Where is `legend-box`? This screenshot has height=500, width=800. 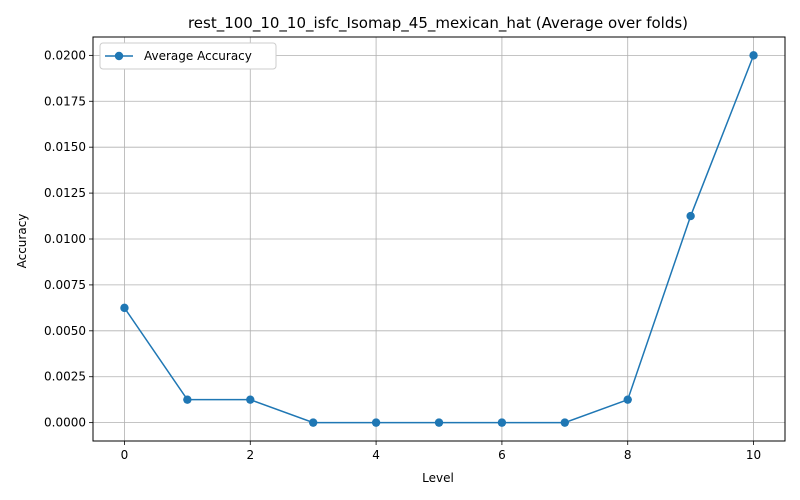
legend-box is located at coordinates (188, 56).